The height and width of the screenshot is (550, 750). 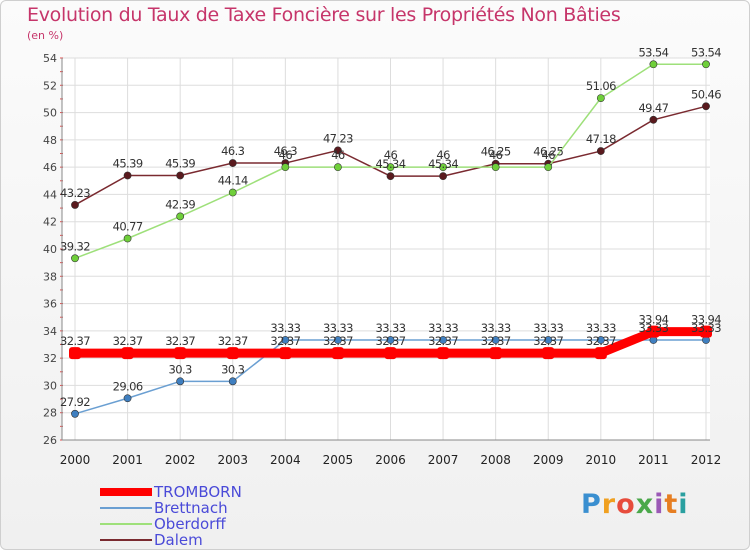 What do you see at coordinates (50, 85) in the screenshot?
I see `y-tick-label: 52` at bounding box center [50, 85].